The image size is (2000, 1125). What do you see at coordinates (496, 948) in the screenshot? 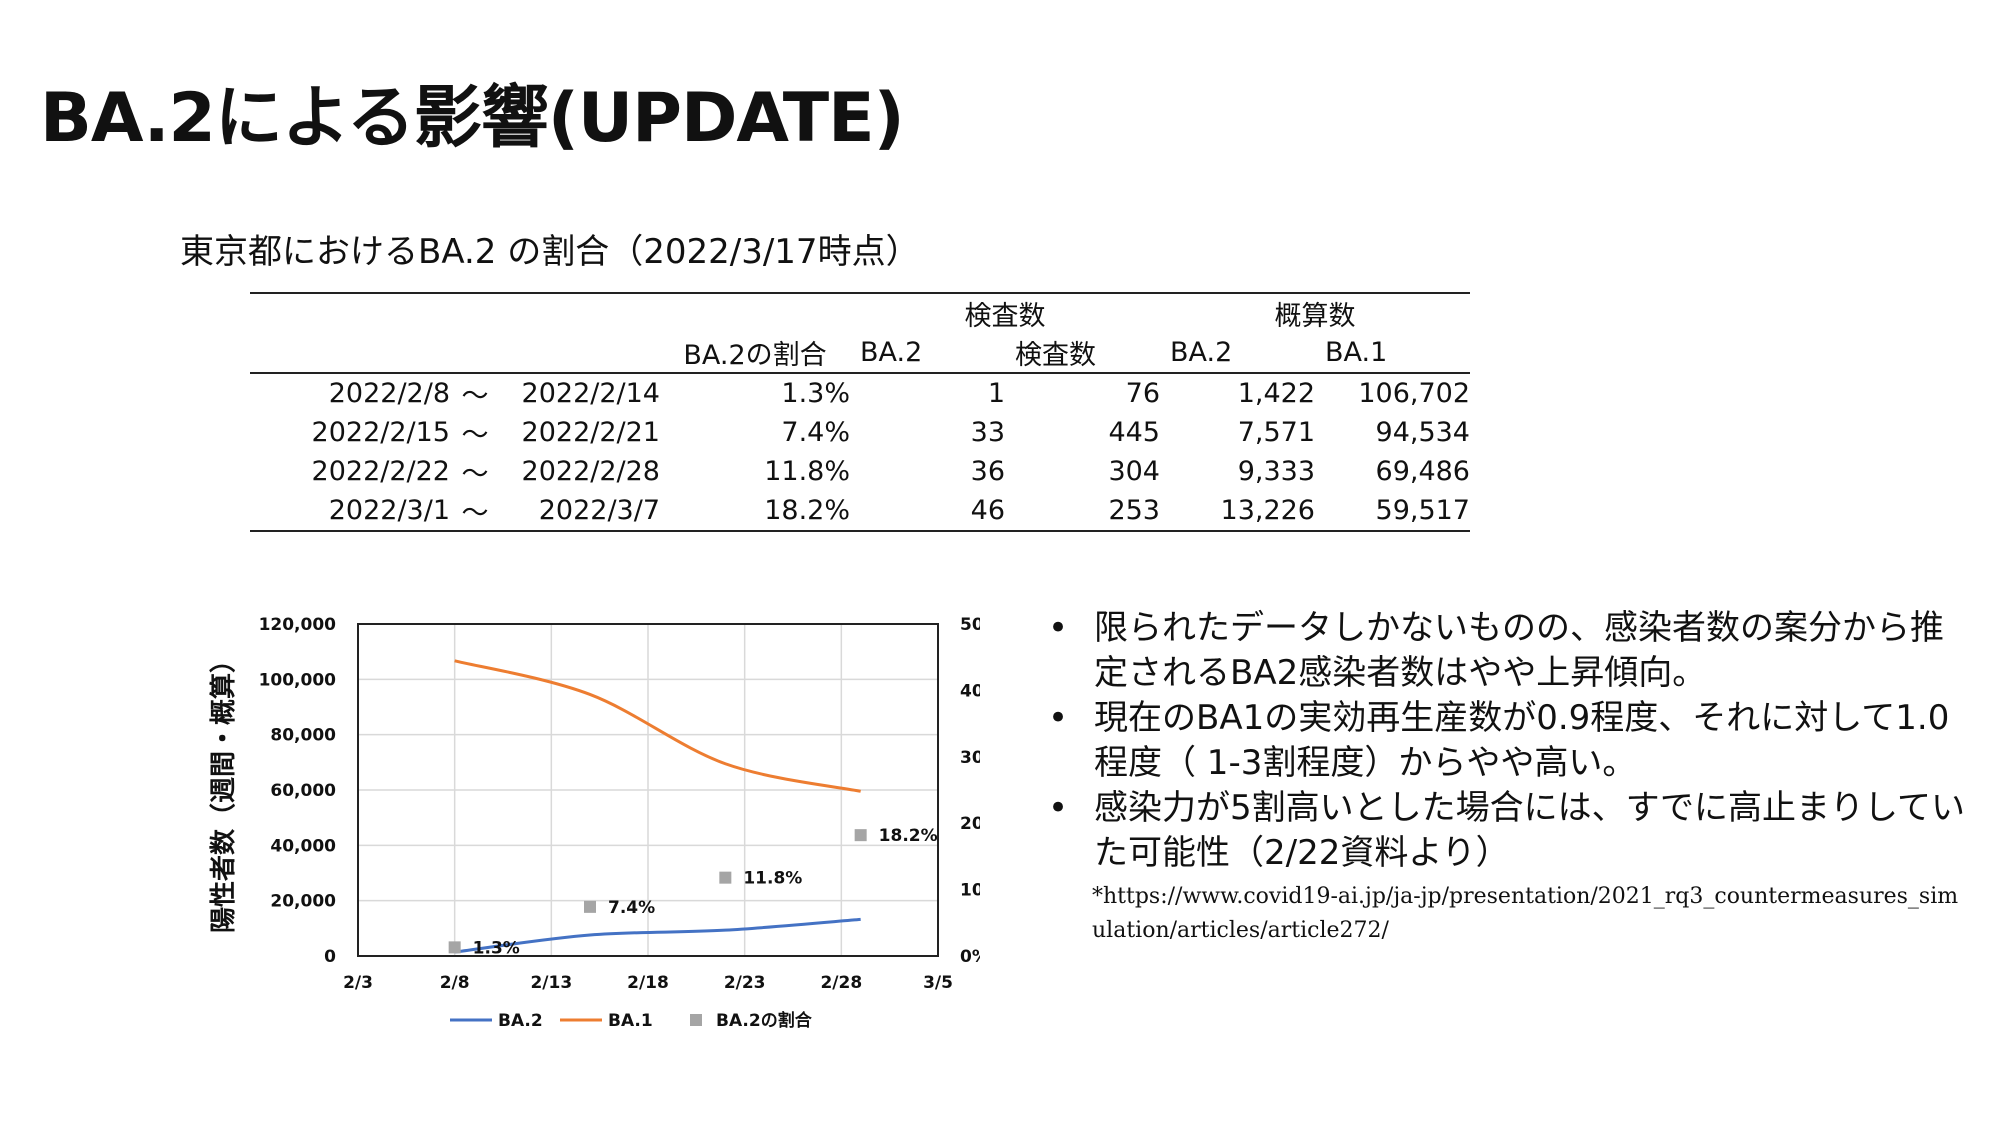
I see `ratio-data-label: 1.3%` at bounding box center [496, 948].